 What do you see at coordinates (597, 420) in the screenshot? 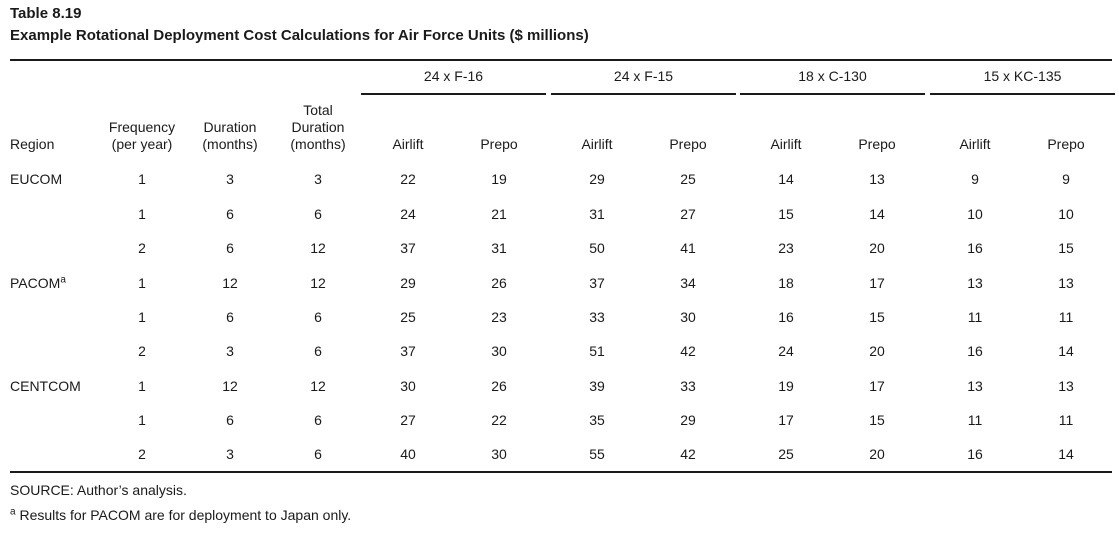
I see `cell-value: 35` at bounding box center [597, 420].